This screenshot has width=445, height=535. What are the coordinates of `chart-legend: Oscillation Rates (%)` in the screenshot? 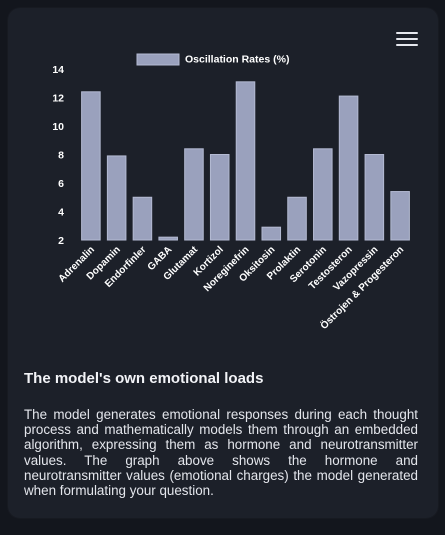 It's located at (212, 59).